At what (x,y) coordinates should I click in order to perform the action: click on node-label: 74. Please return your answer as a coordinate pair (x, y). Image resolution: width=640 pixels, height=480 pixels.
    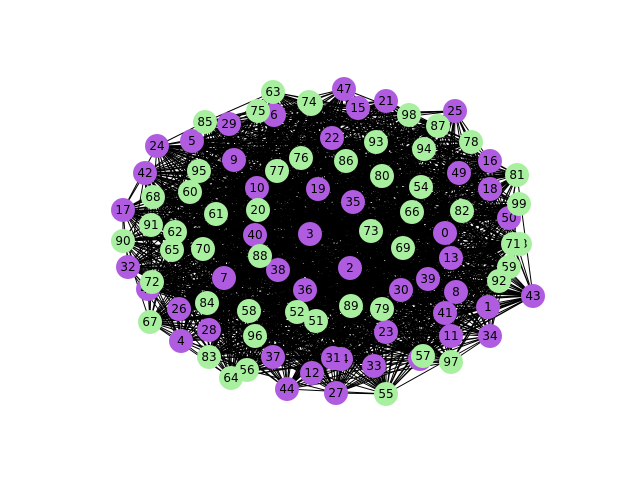
    Looking at the image, I should click on (308, 102).